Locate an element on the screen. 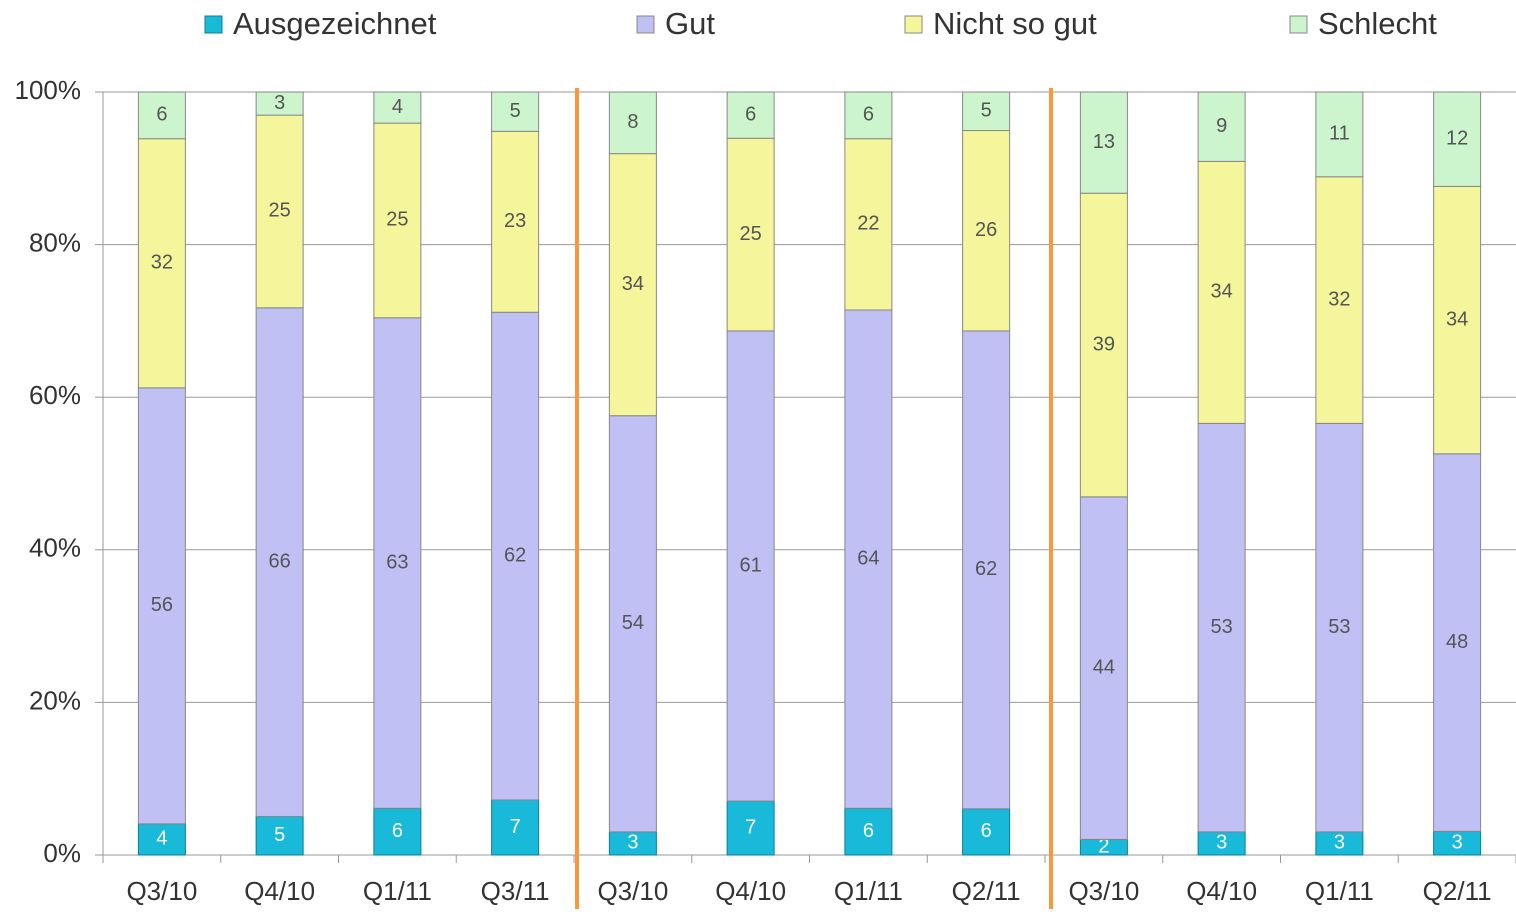 The image size is (1516, 914). data-label: 54 is located at coordinates (633, 623).